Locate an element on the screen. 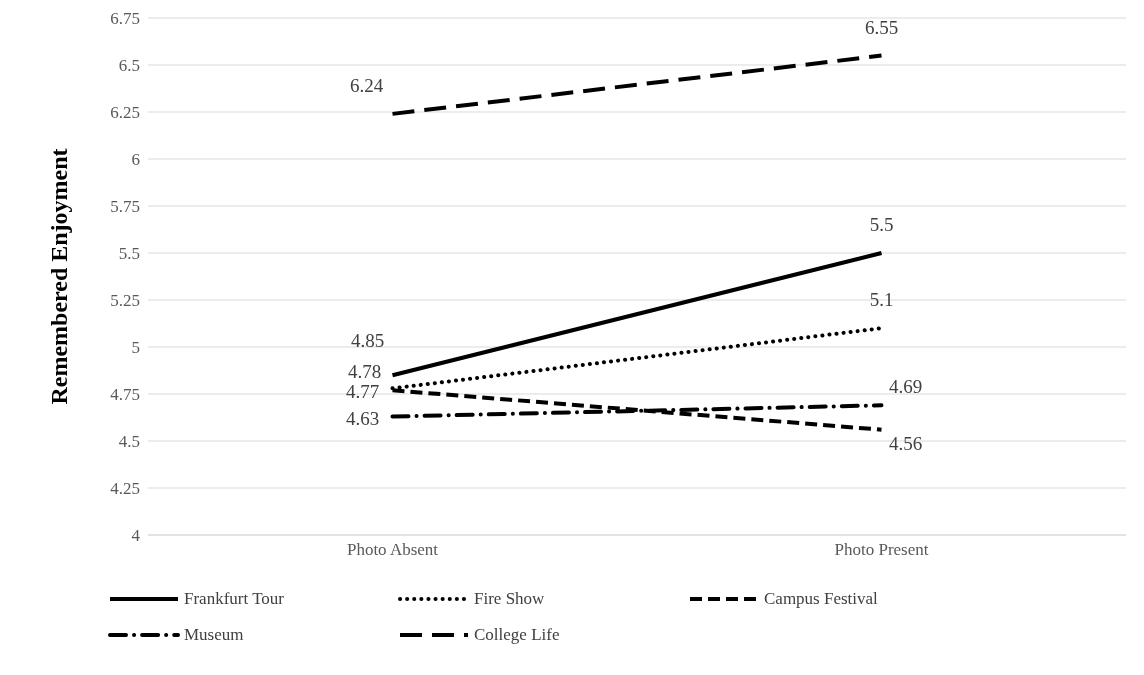 The image size is (1144, 675). legend-label: Frankfurt Tour is located at coordinates (234, 599).